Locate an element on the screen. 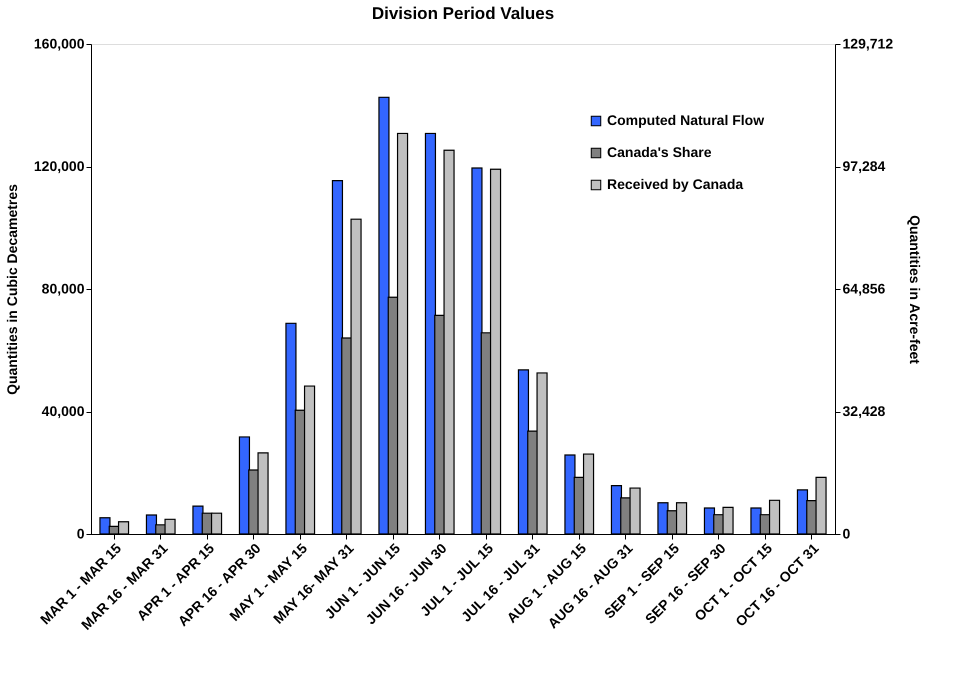  y2-axis-title: Quantities in Acre-feet is located at coordinates (915, 289).